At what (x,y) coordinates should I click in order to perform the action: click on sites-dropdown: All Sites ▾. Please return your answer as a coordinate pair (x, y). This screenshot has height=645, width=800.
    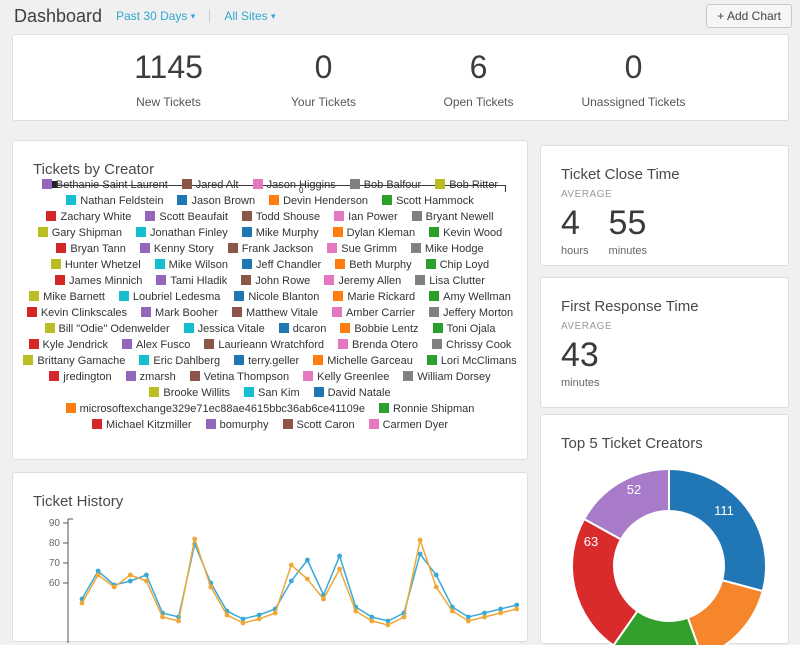
    Looking at the image, I should click on (250, 16).